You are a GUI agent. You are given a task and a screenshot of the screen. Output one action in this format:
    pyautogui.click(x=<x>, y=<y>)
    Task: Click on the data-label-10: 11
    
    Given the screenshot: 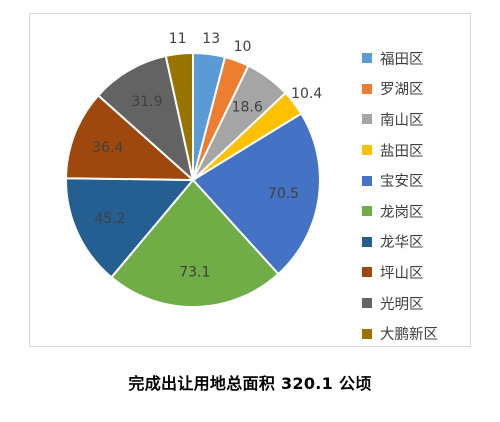 What is the action you would take?
    pyautogui.click(x=178, y=39)
    